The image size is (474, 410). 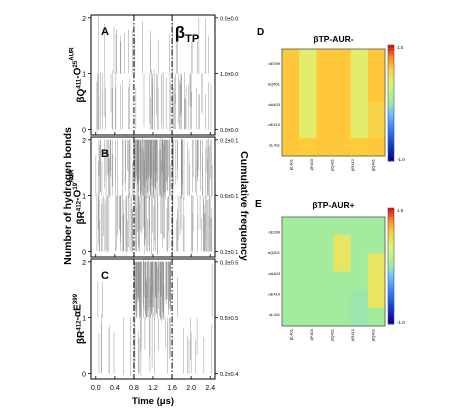 I want to click on series-label: βR412-αE399, so click(x=79, y=318).